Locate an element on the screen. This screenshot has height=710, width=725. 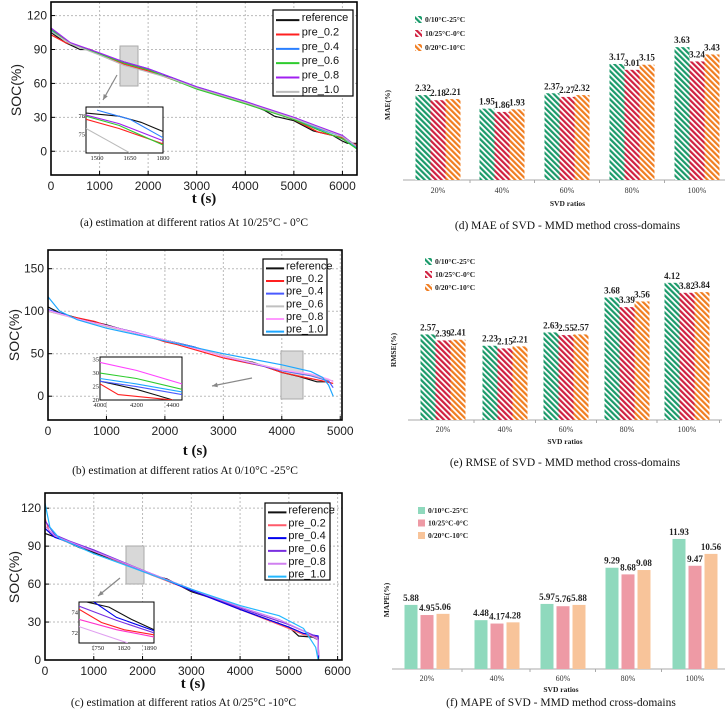
x-tick-label: 0 is located at coordinates (48, 431).